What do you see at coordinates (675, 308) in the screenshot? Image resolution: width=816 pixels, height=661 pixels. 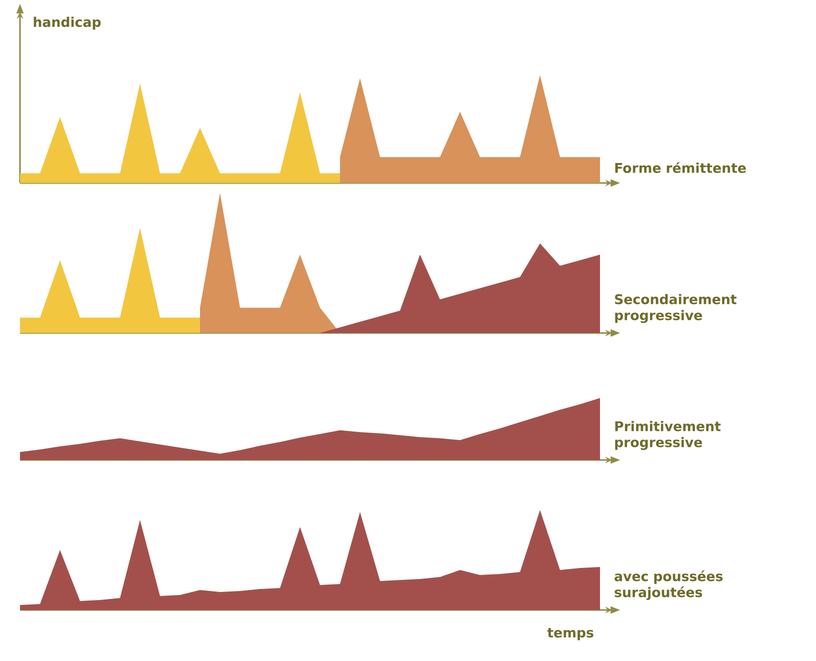 I see `text: Secondairement progressive` at bounding box center [675, 308].